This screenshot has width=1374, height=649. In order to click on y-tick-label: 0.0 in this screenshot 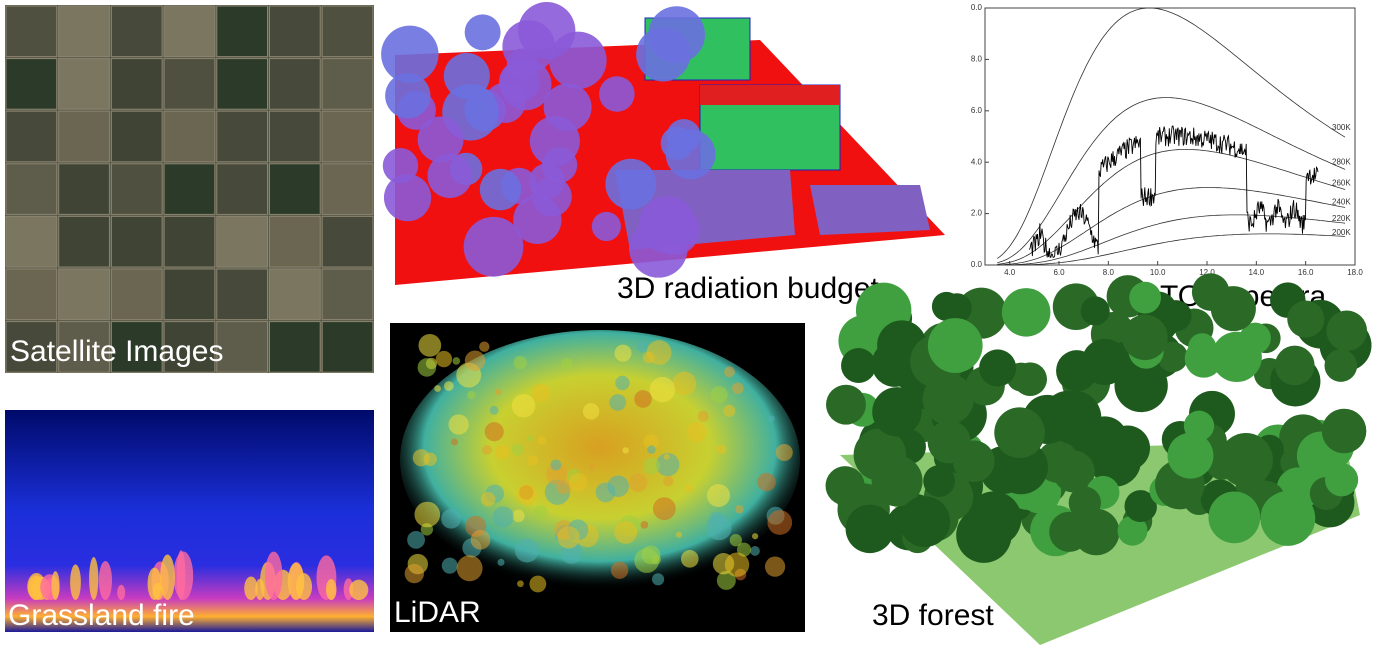, I will do `click(977, 264)`.